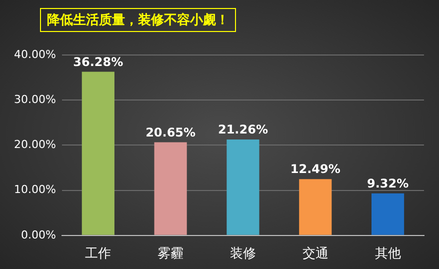 The image size is (439, 269). What do you see at coordinates (35, 145) in the screenshot?
I see `y-tick-label: 20.00%` at bounding box center [35, 145].